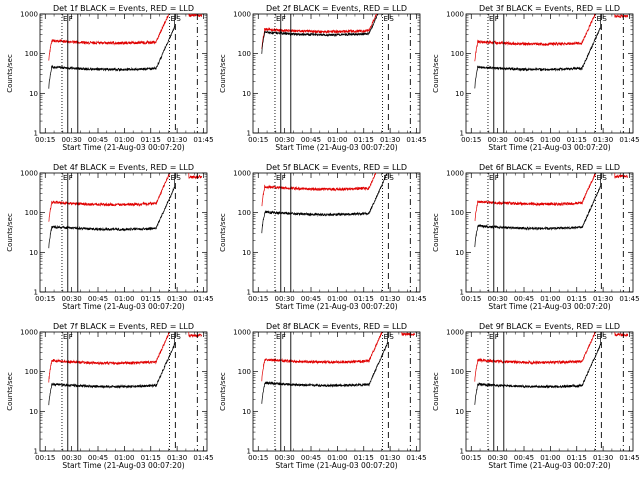  What do you see at coordinates (336, 167) in the screenshot?
I see `panel-title: Det 5f BLACK = Events, RED = LLD` at bounding box center [336, 167].